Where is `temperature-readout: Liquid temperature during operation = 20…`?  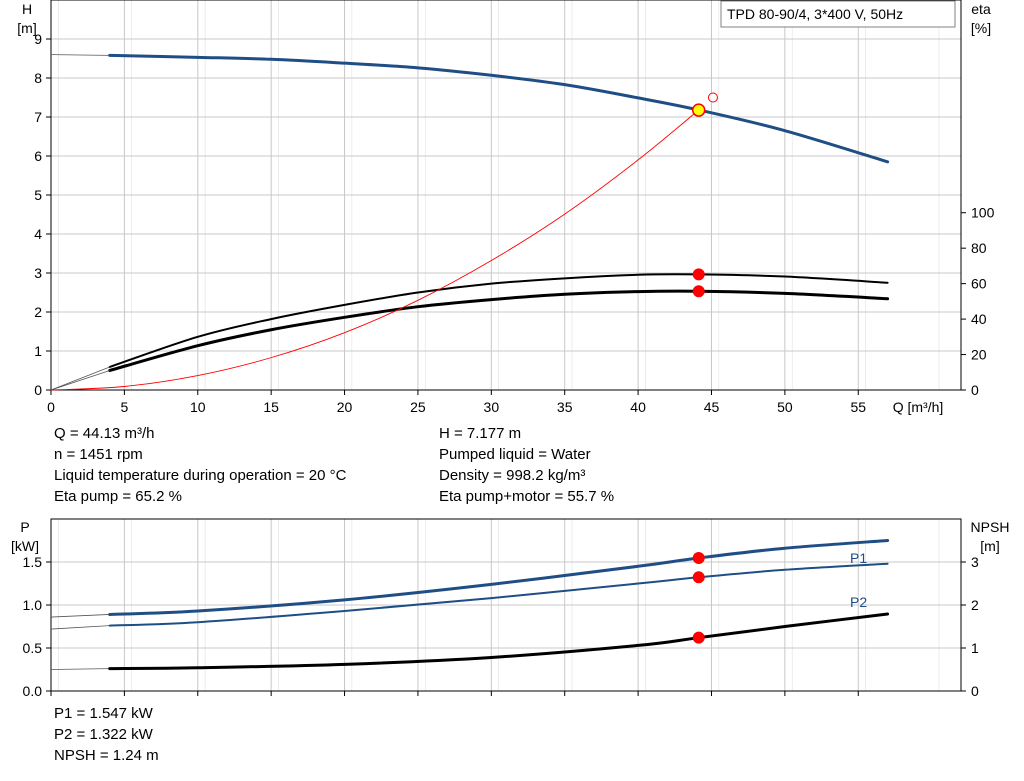 temperature-readout: Liquid temperature during operation = 20… is located at coordinates (200, 475).